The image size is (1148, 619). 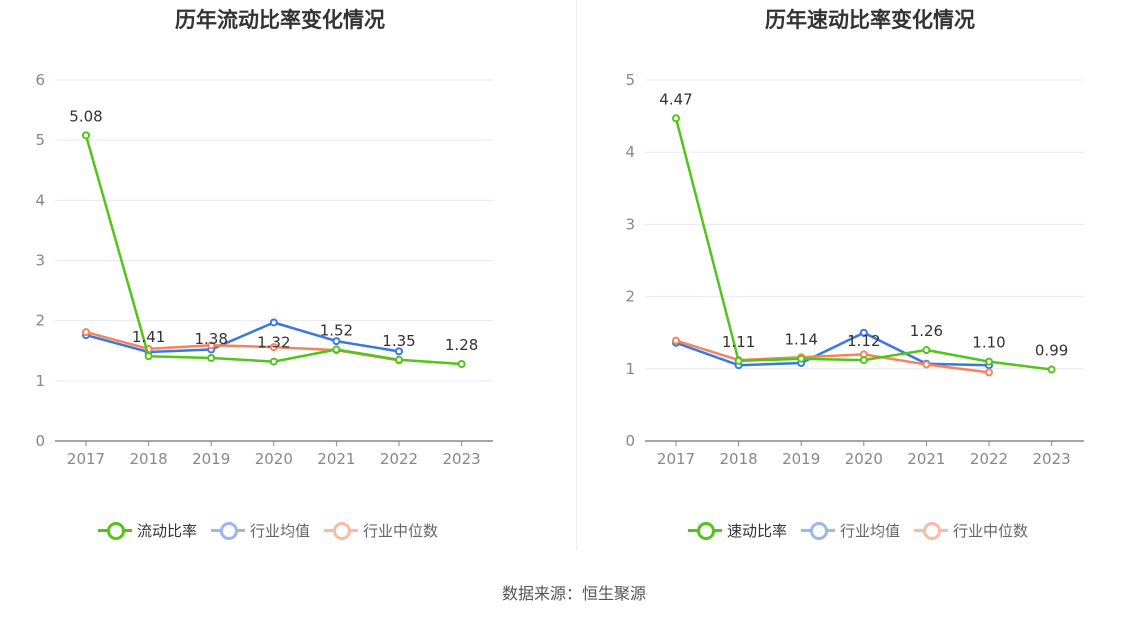 I want to click on legend-item-current-ratio: 流动比率, so click(x=147, y=530).